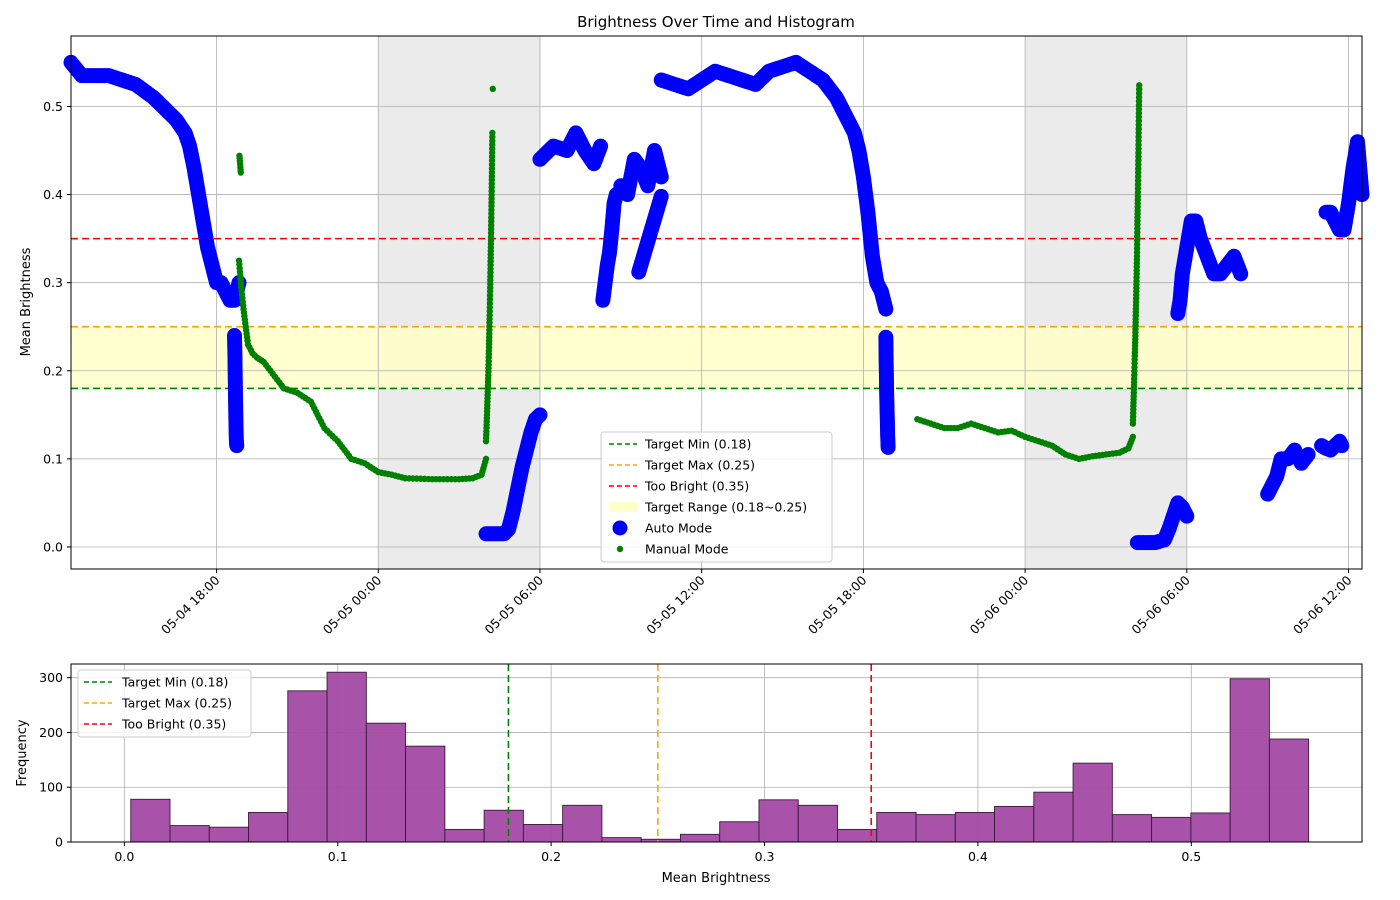  Describe the element at coordinates (699, 465) in the screenshot. I see `legend-label: Target Max (0.25)` at that location.